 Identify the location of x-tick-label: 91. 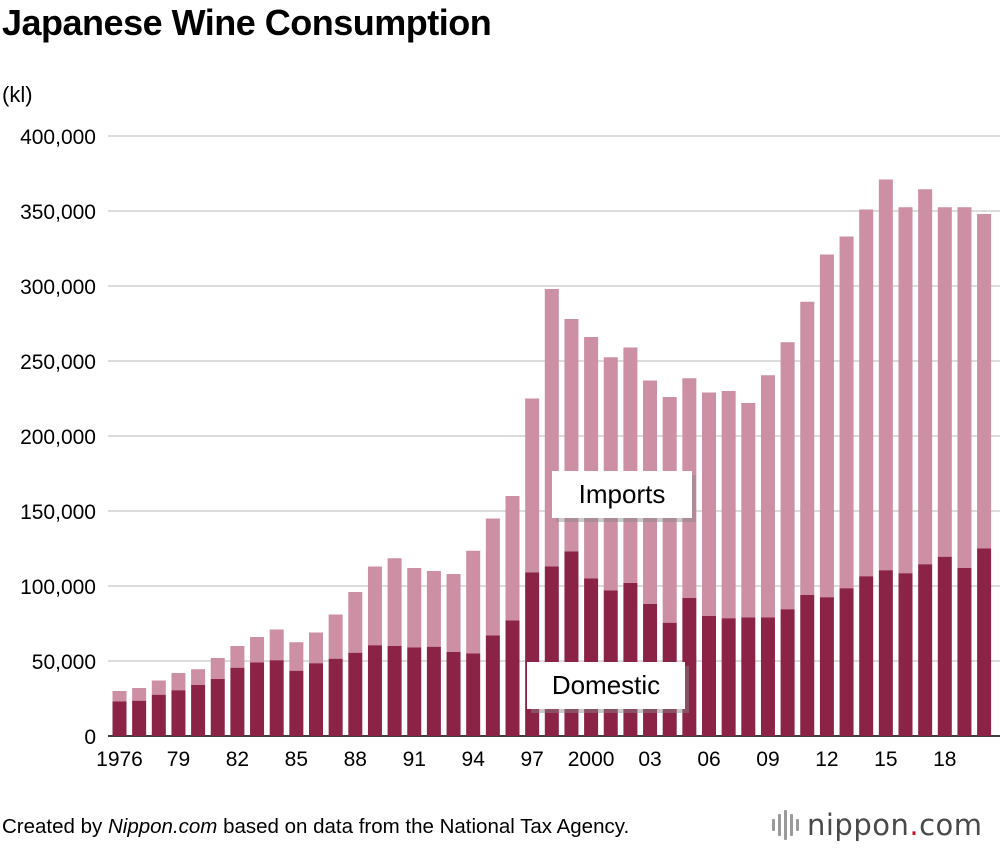
(414, 759).